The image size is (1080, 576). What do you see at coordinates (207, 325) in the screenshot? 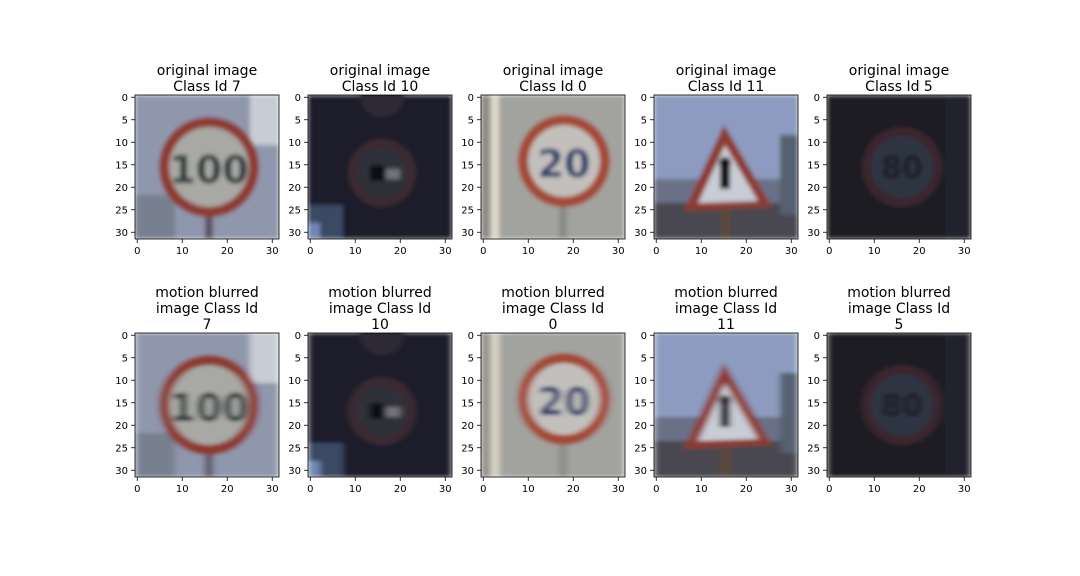
I see `subplot-title-line: 7` at bounding box center [207, 325].